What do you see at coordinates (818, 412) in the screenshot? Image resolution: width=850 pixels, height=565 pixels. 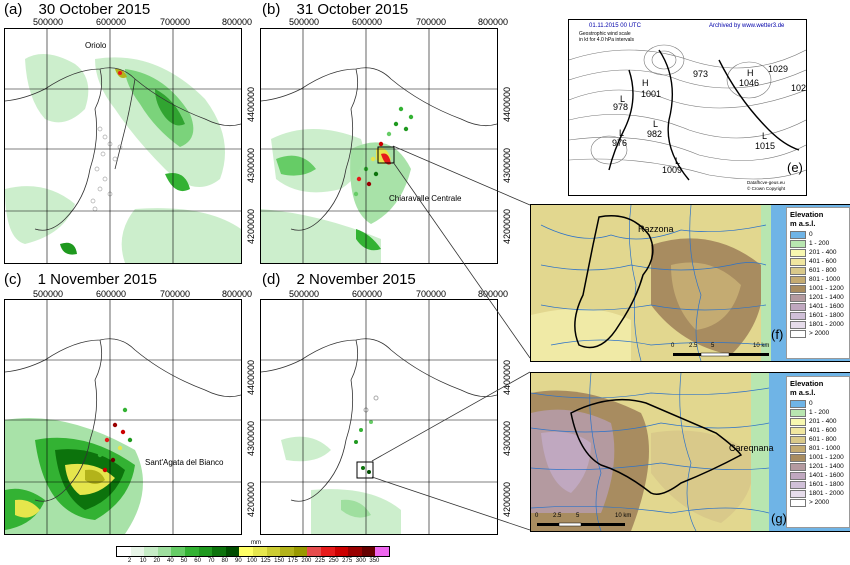 I see `legend-entry: 1 - 200` at bounding box center [818, 412].